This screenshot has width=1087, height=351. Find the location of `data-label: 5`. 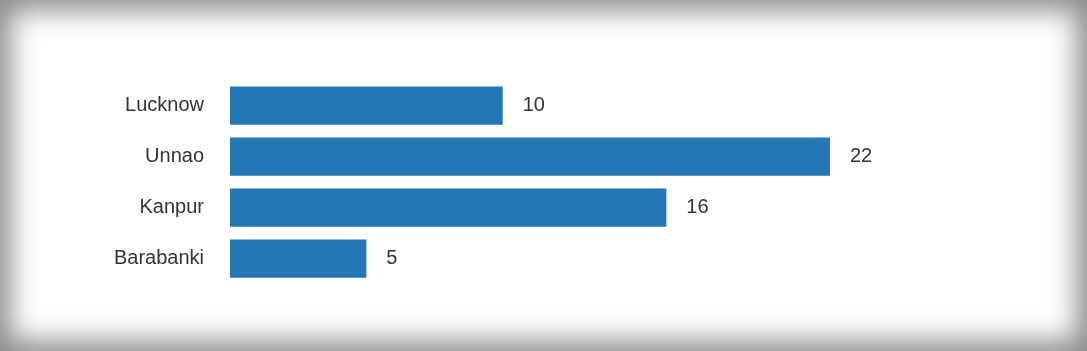

data-label: 5 is located at coordinates (392, 257).